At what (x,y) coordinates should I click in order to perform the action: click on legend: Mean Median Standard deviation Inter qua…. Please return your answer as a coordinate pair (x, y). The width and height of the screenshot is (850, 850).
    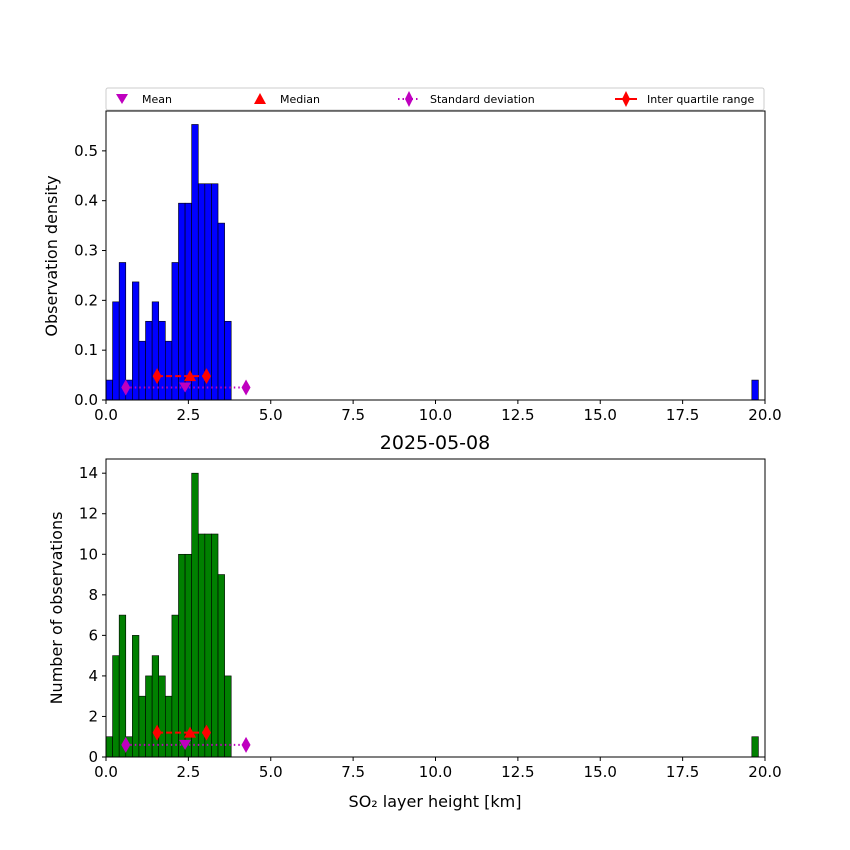
    Looking at the image, I should click on (435, 99).